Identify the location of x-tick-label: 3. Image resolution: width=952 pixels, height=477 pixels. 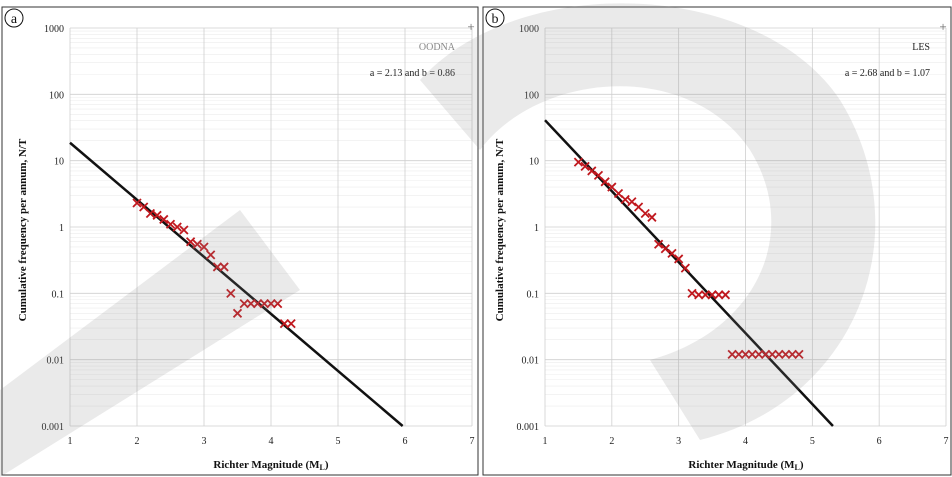
(678, 441).